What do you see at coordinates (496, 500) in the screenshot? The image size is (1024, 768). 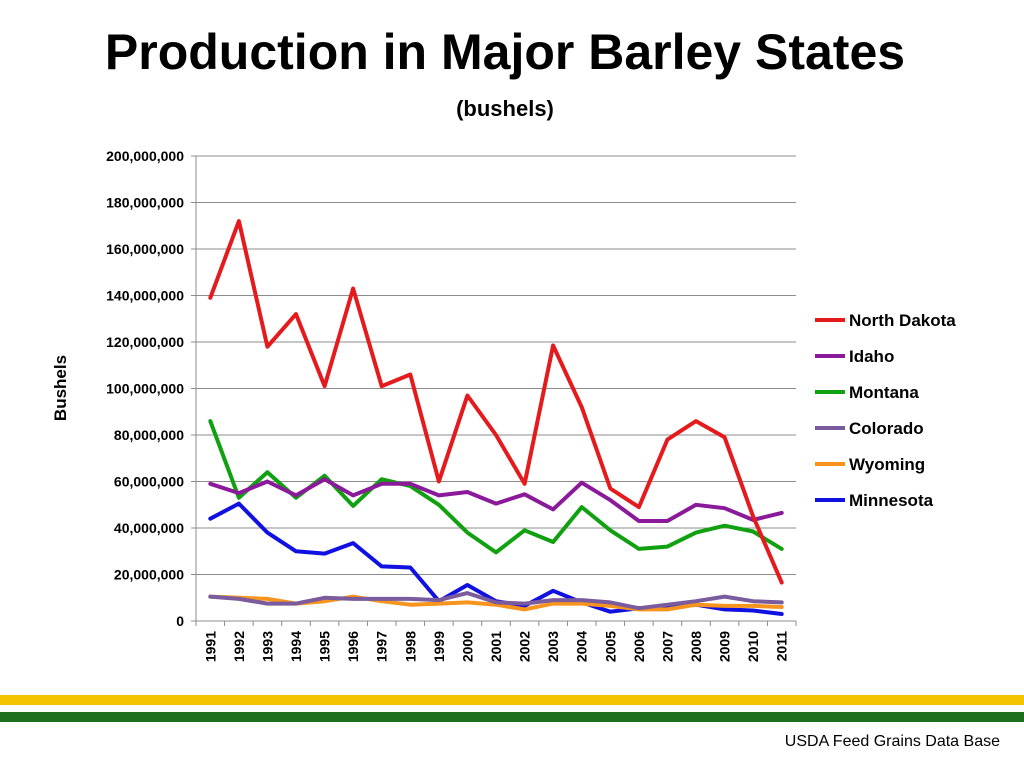 I see `series-line-idaho` at bounding box center [496, 500].